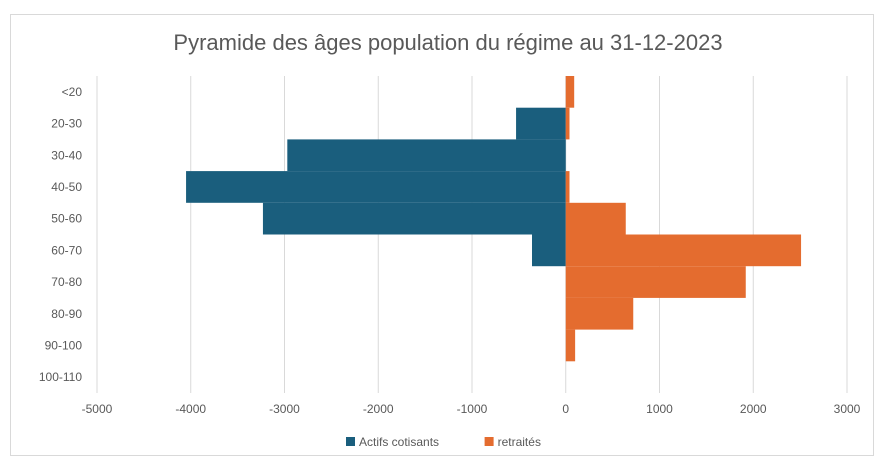  Describe the element at coordinates (66, 250) in the screenshot. I see `category-label: 60-70` at that location.